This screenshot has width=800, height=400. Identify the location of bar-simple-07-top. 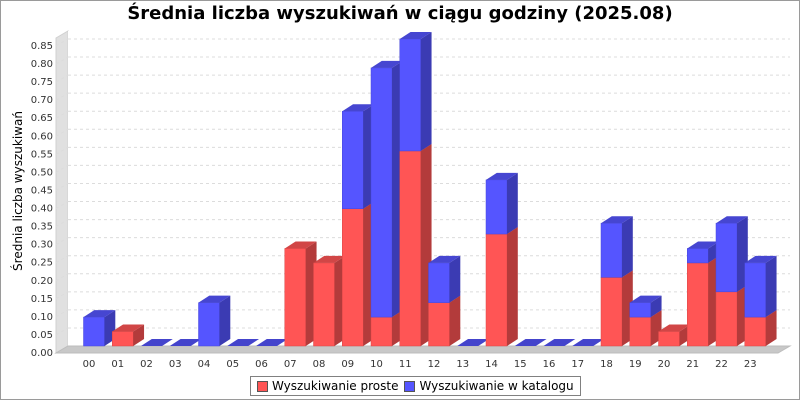
(300, 245).